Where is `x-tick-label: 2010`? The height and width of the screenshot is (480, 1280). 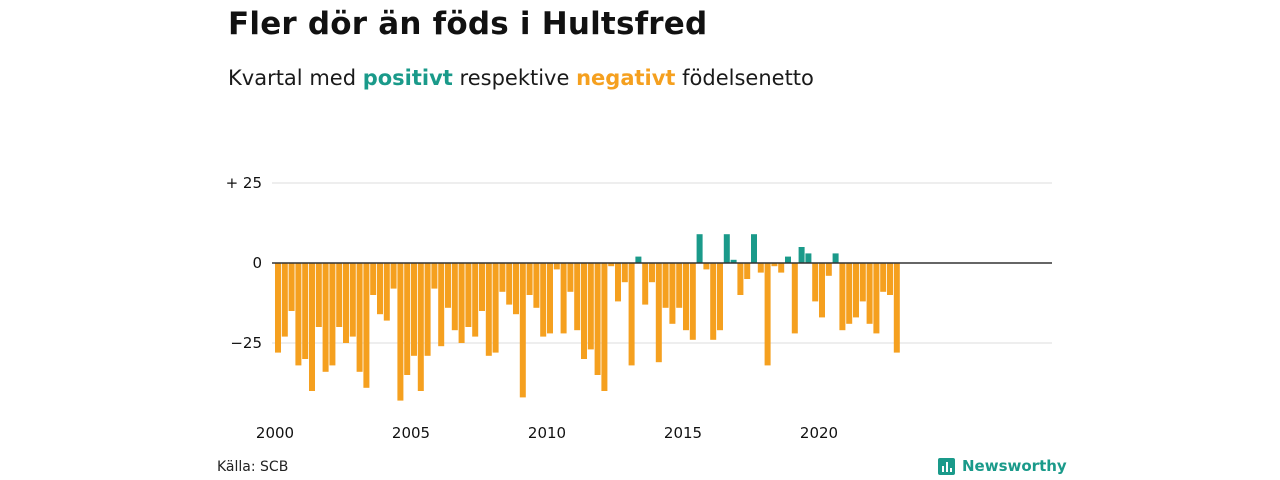 x-tick-label: 2010 is located at coordinates (547, 433).